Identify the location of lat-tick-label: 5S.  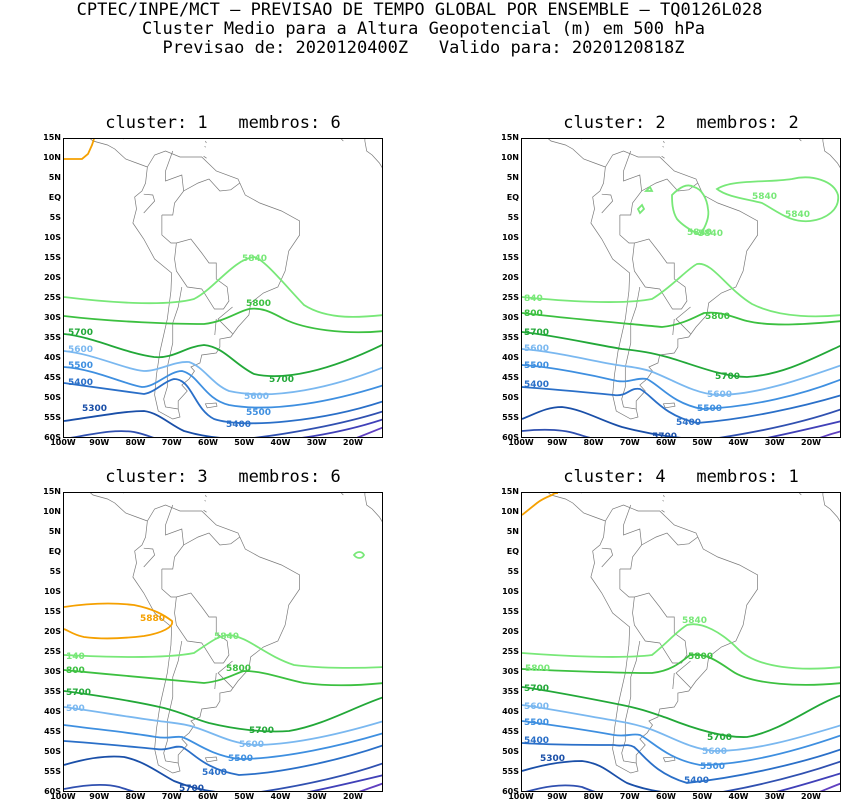
(513, 571).